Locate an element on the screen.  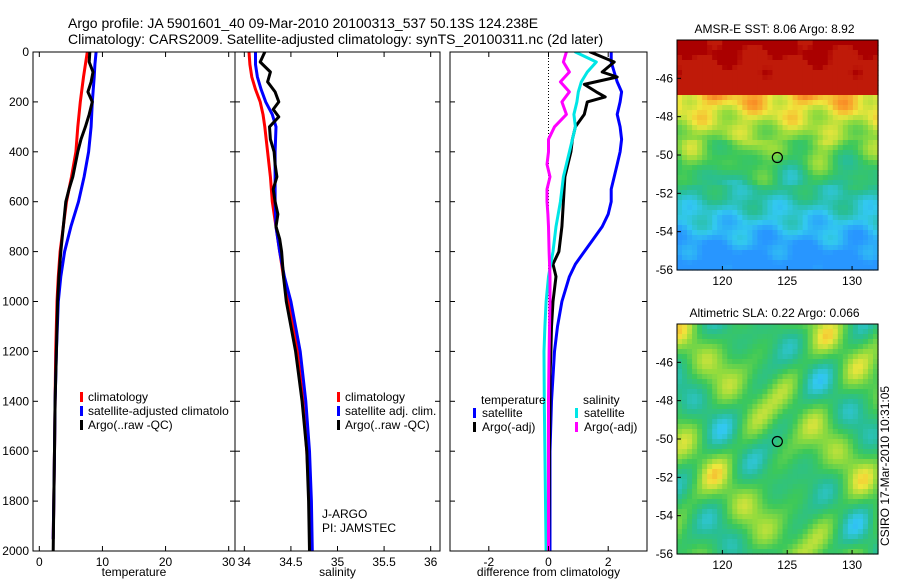
difference-xtick-label: 0 is located at coordinates (548, 562).